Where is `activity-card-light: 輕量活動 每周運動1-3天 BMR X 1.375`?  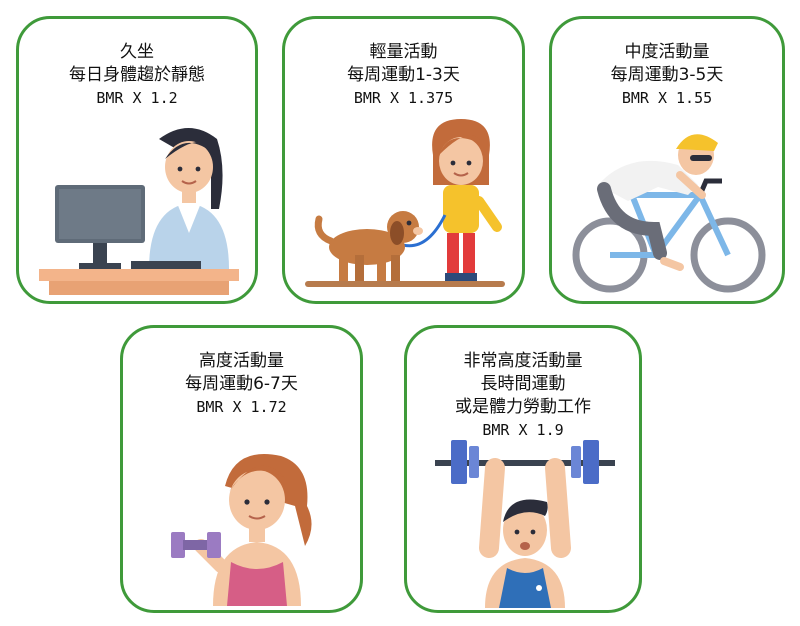 activity-card-light: 輕量活動 每周運動1-3天 BMR X 1.375 is located at coordinates (403, 160).